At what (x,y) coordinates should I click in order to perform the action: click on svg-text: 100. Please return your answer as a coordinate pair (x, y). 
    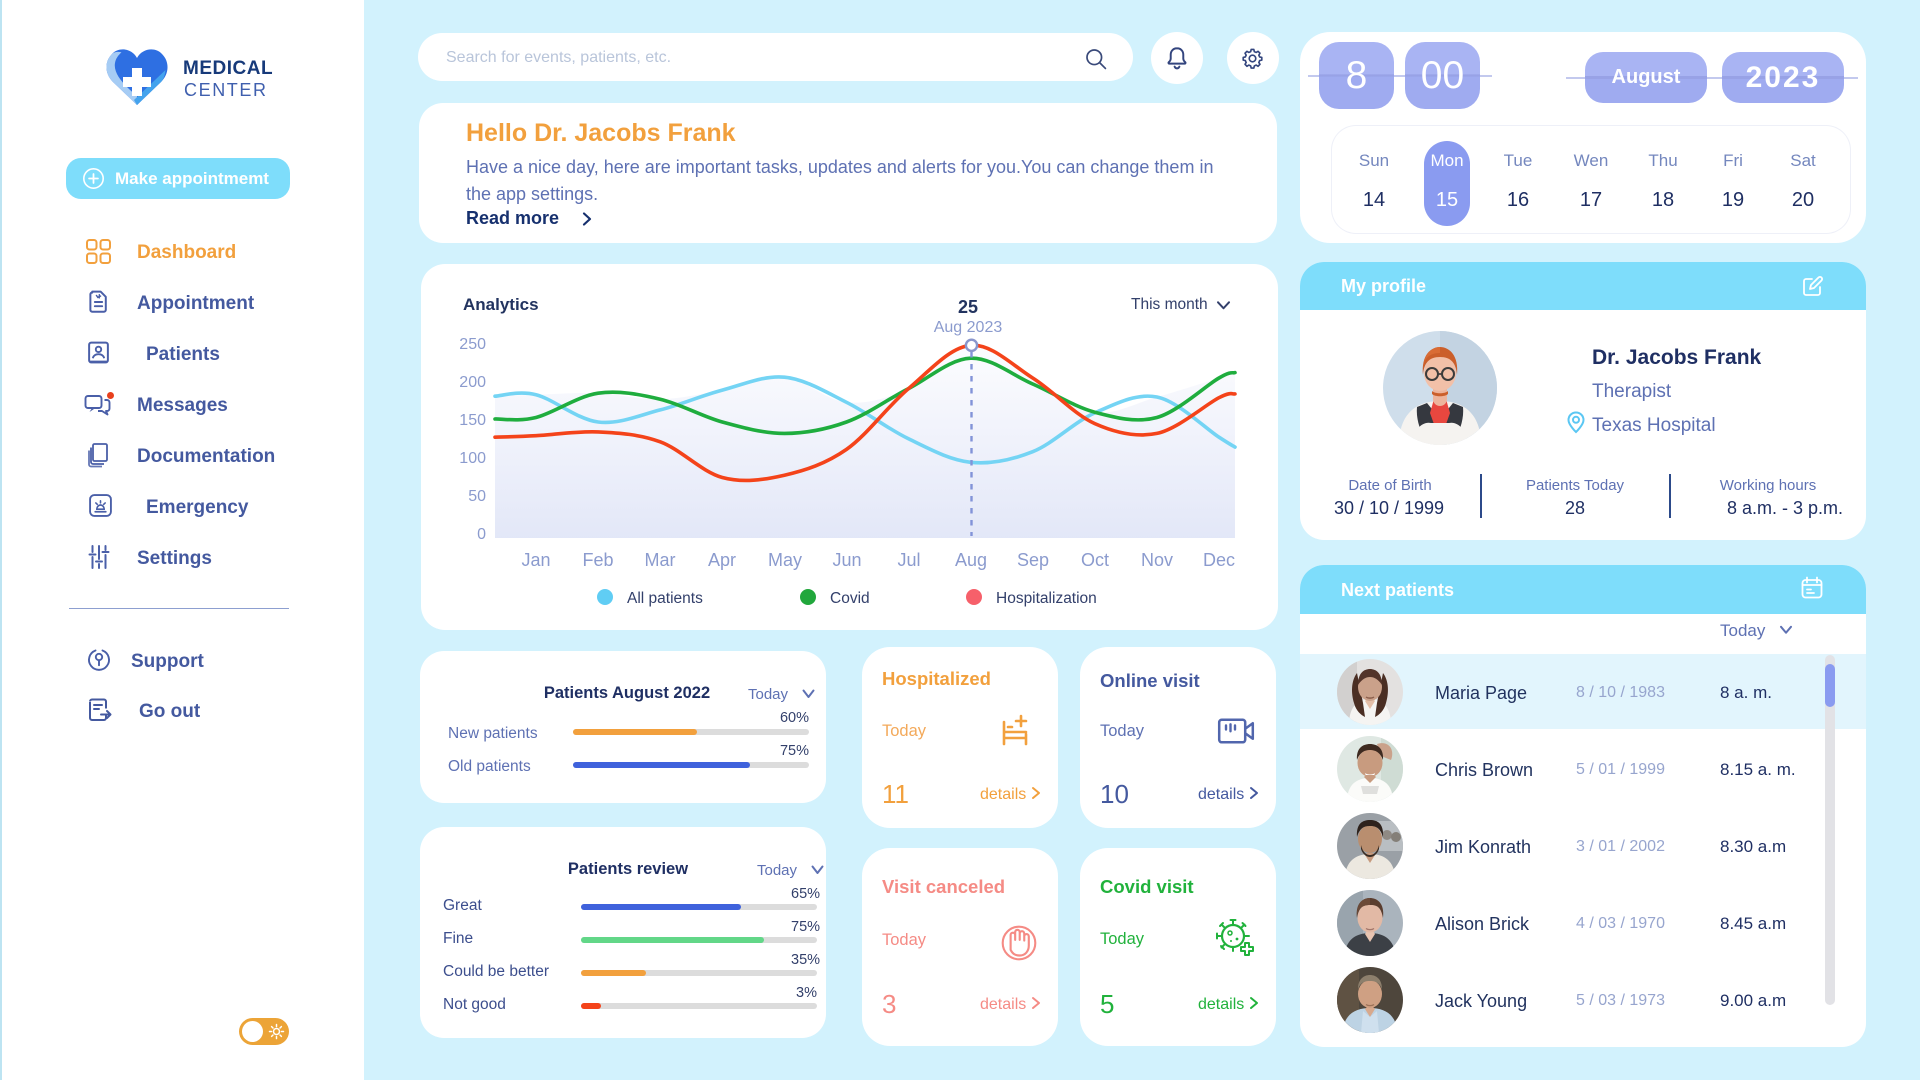
    Looking at the image, I should click on (472, 458).